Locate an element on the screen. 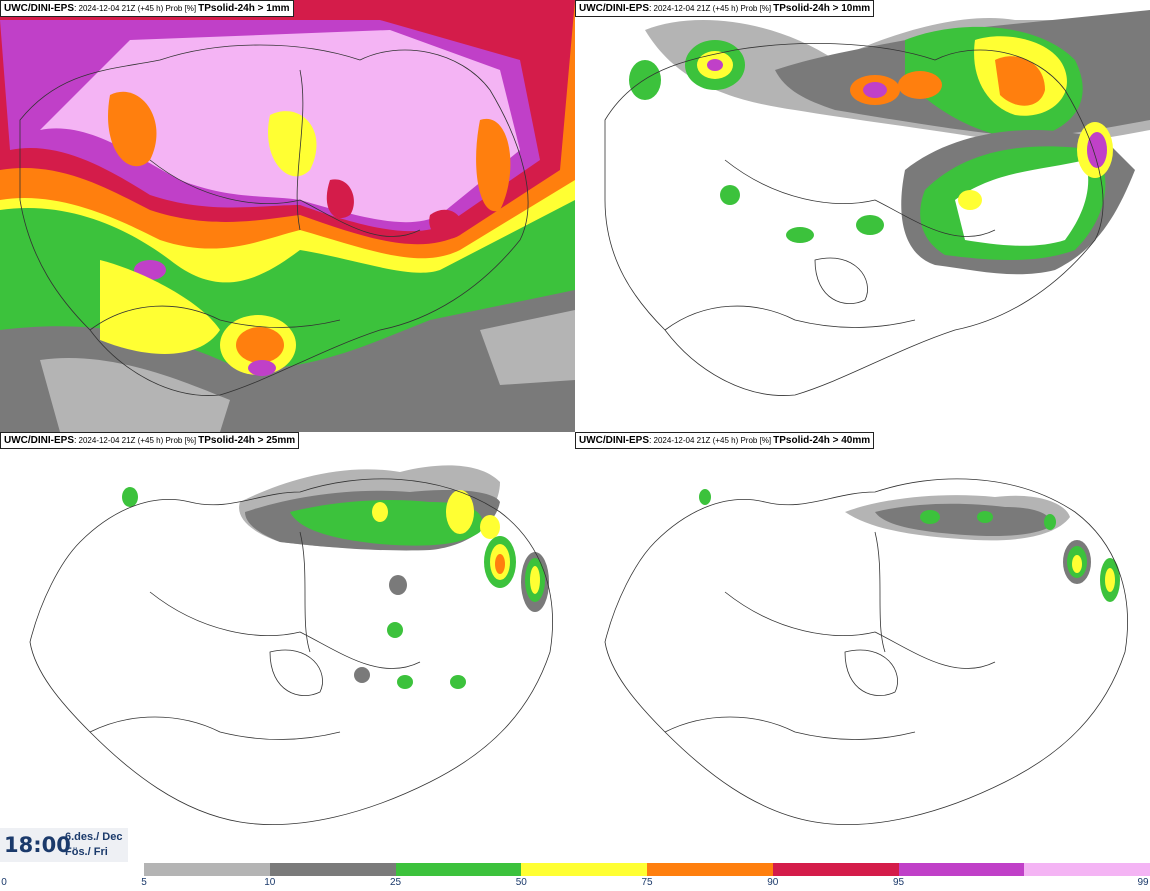 Image resolution: width=1150 pixels, height=891 pixels. colorbar-tick-label: 0 is located at coordinates (4, 882).